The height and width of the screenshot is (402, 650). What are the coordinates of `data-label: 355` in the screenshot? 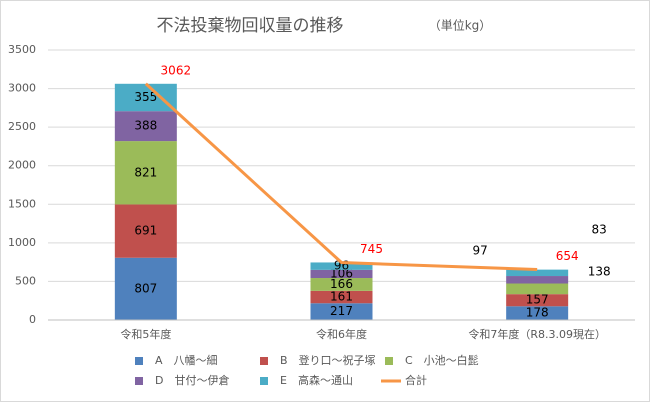 It's located at (145, 97).